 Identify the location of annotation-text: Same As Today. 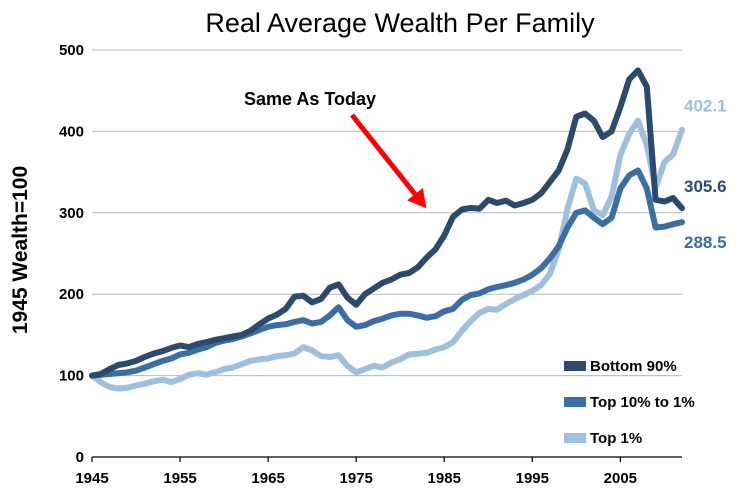
(310, 99).